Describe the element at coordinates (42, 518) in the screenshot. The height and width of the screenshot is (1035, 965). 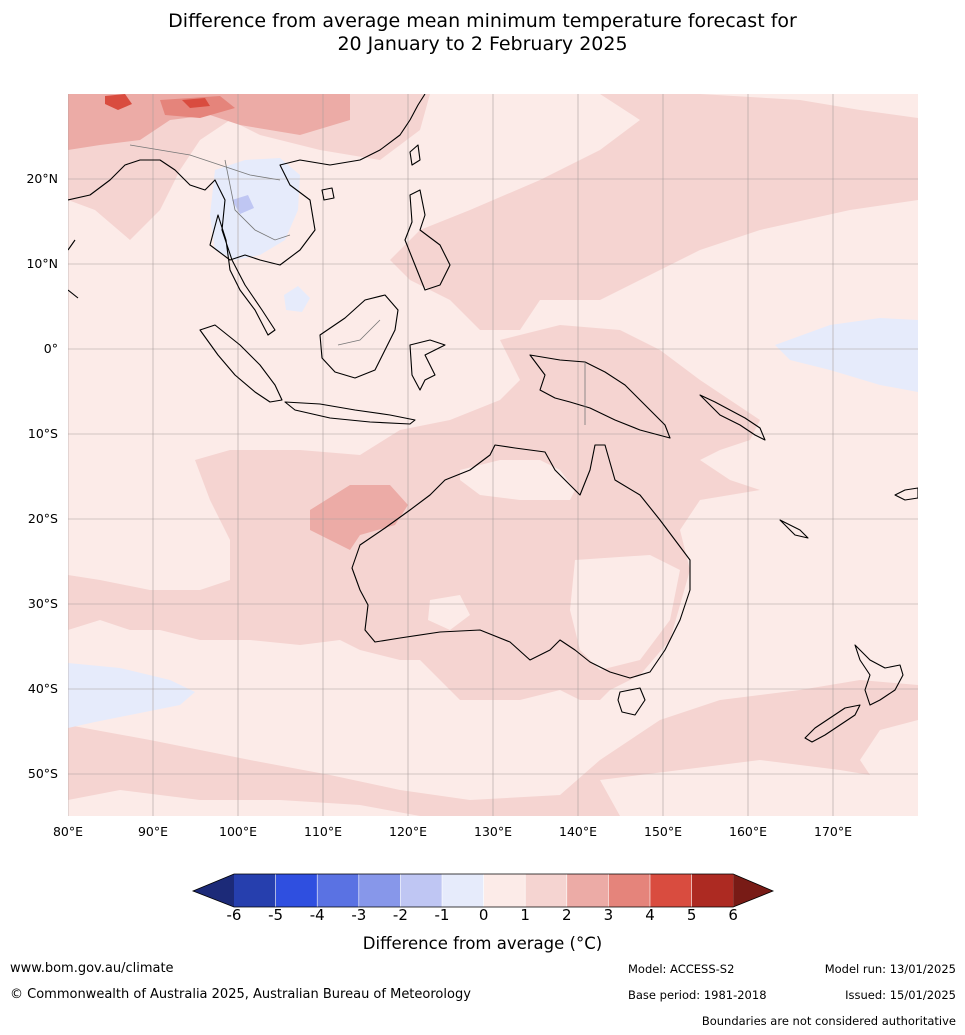
I see `lat-label: 20°S` at that location.